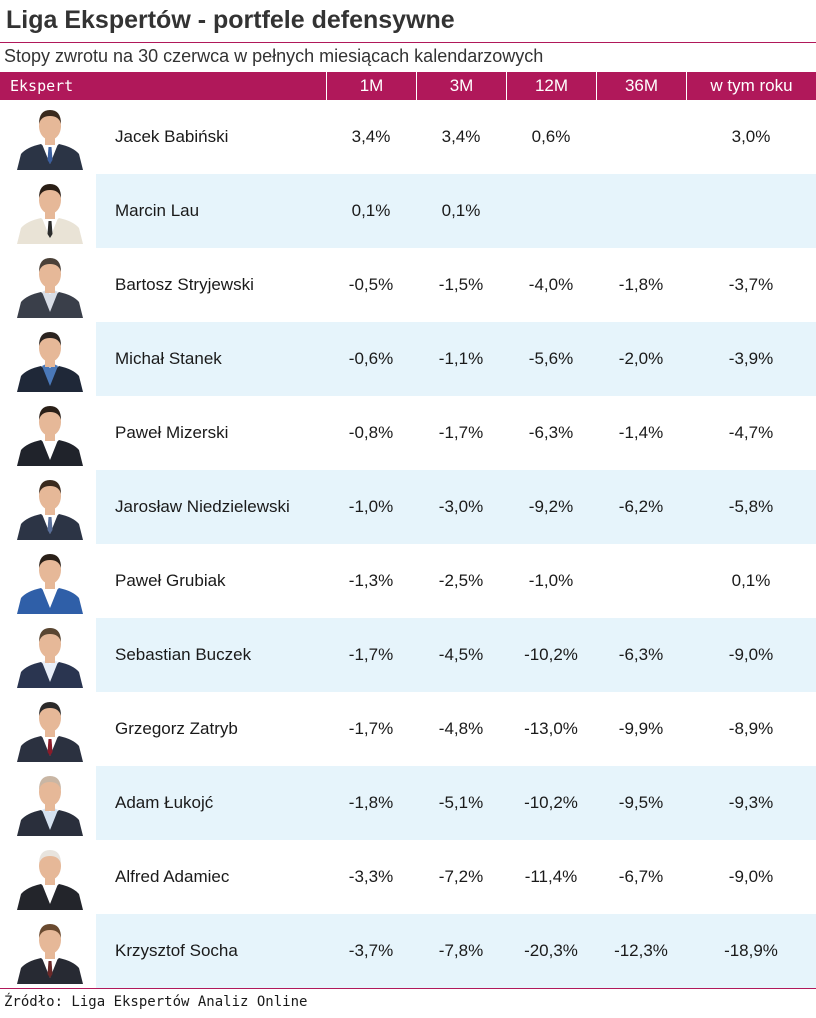 The image size is (816, 1018). I want to click on return-m3-cell: 0,1%, so click(461, 210).